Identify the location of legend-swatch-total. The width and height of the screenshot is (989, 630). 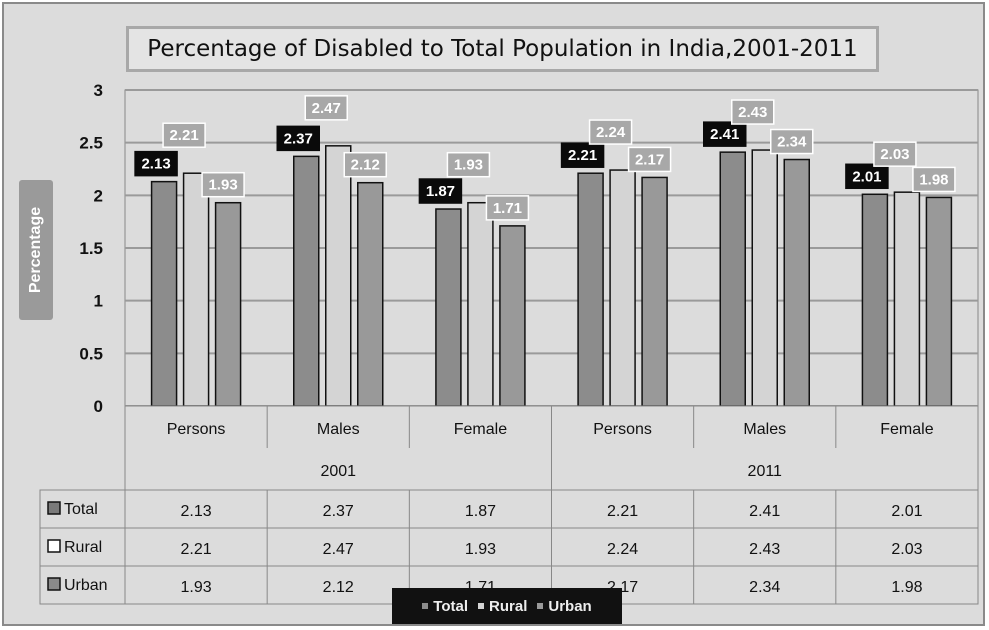
(425, 606).